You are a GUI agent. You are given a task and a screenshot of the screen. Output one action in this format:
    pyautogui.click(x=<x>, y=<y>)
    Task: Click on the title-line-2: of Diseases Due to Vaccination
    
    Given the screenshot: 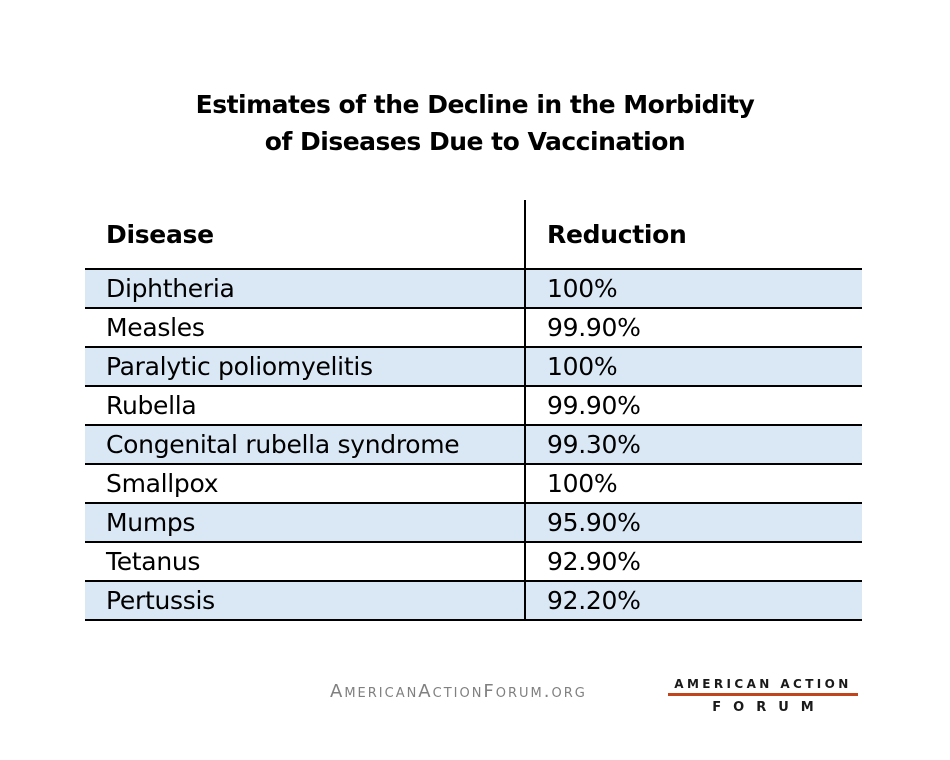 What is the action you would take?
    pyautogui.click(x=475, y=141)
    